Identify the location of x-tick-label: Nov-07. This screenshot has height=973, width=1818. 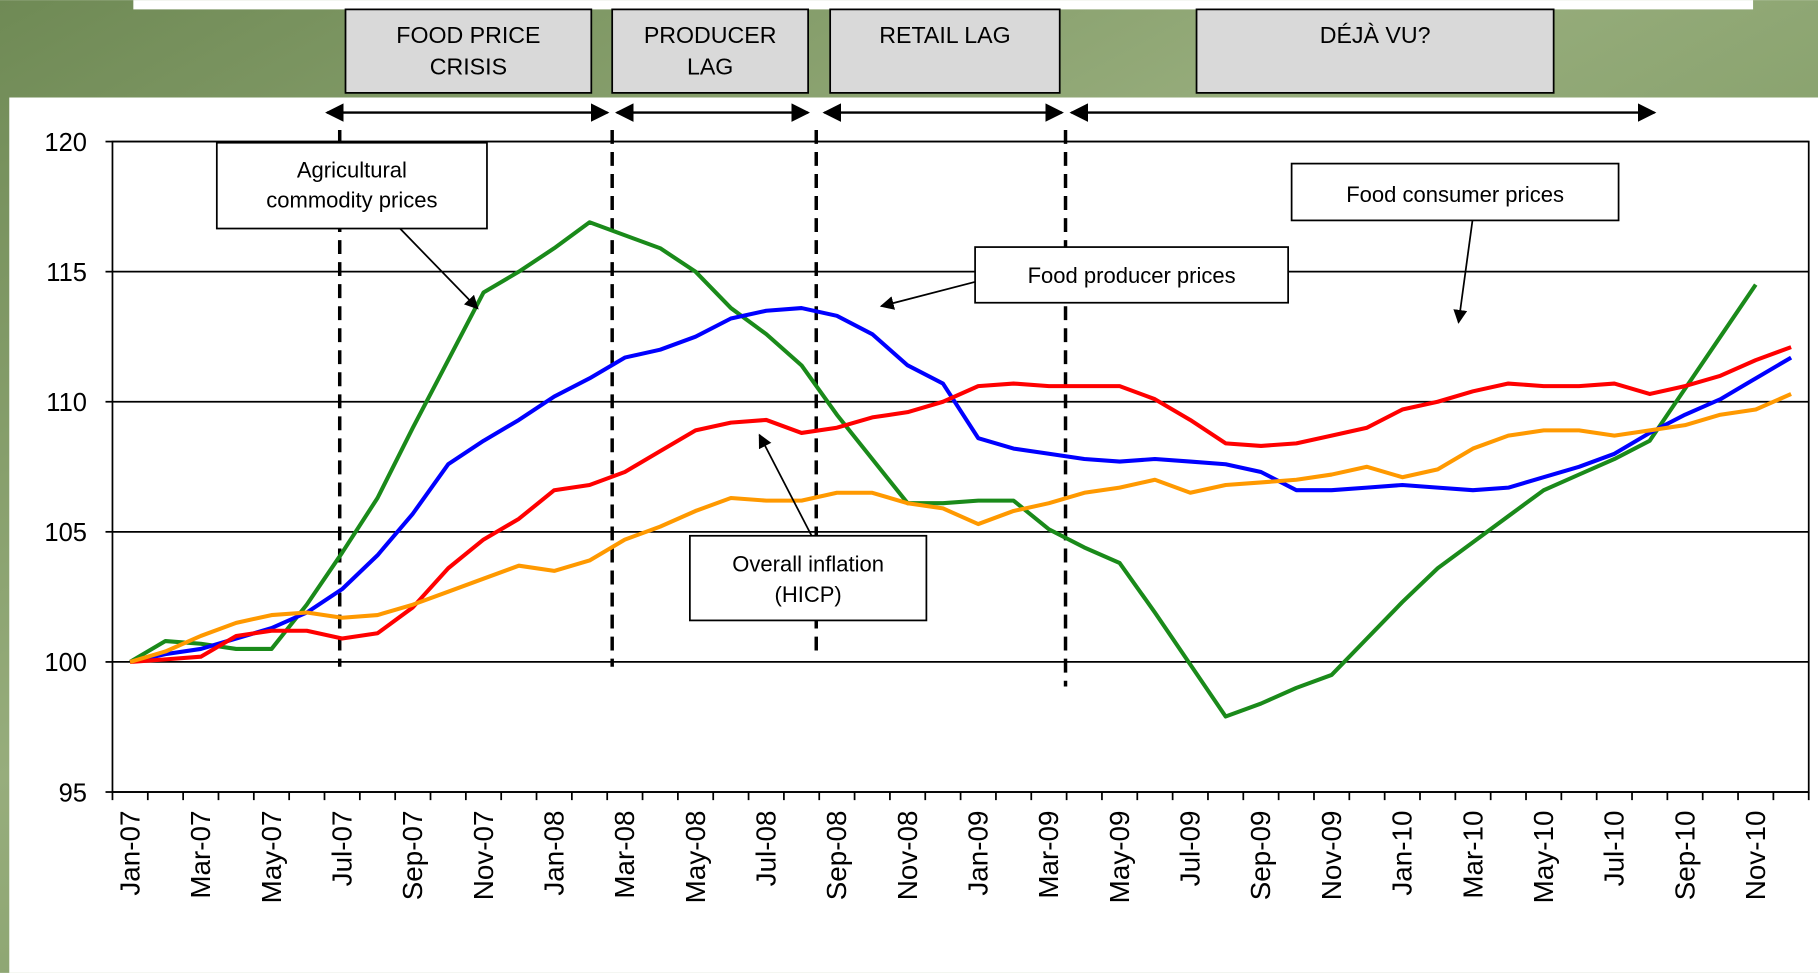
(483, 856).